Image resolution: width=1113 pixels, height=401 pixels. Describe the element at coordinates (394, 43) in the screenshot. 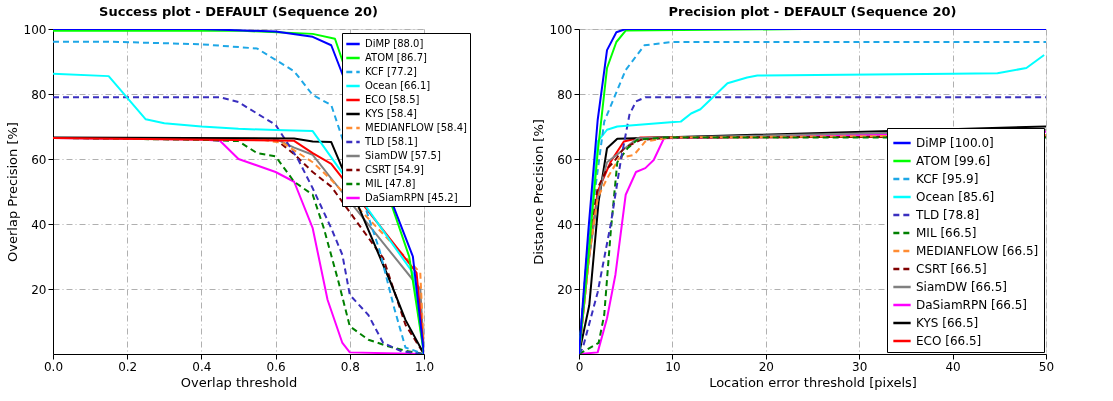

I see `legend-label: DiMP [88.0]` at that location.